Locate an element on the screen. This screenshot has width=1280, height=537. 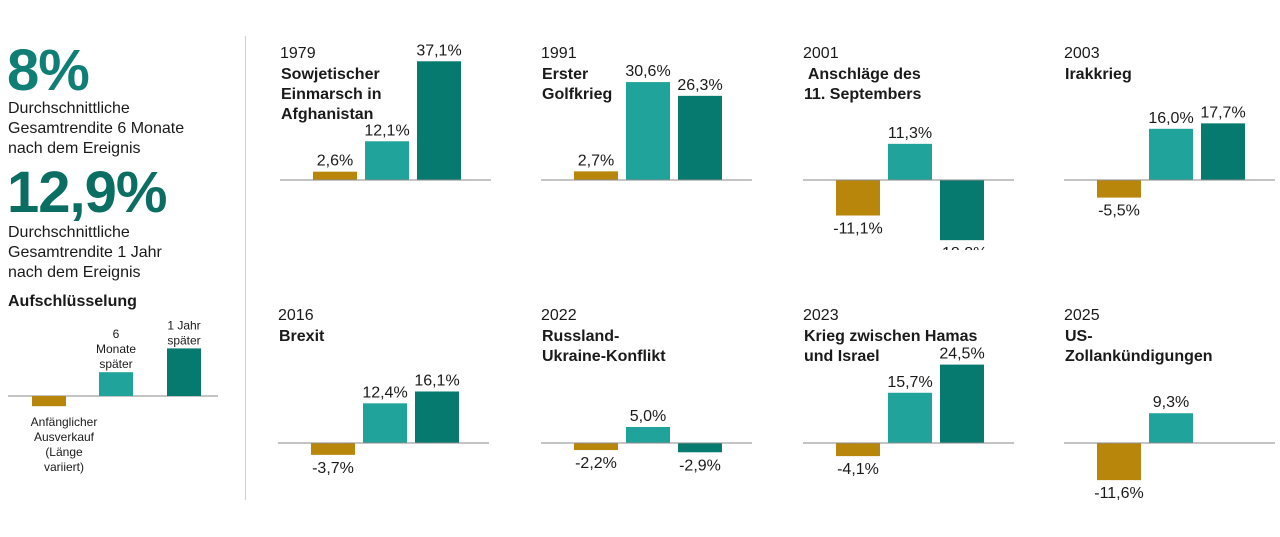
event-year: 1991 is located at coordinates (559, 53).